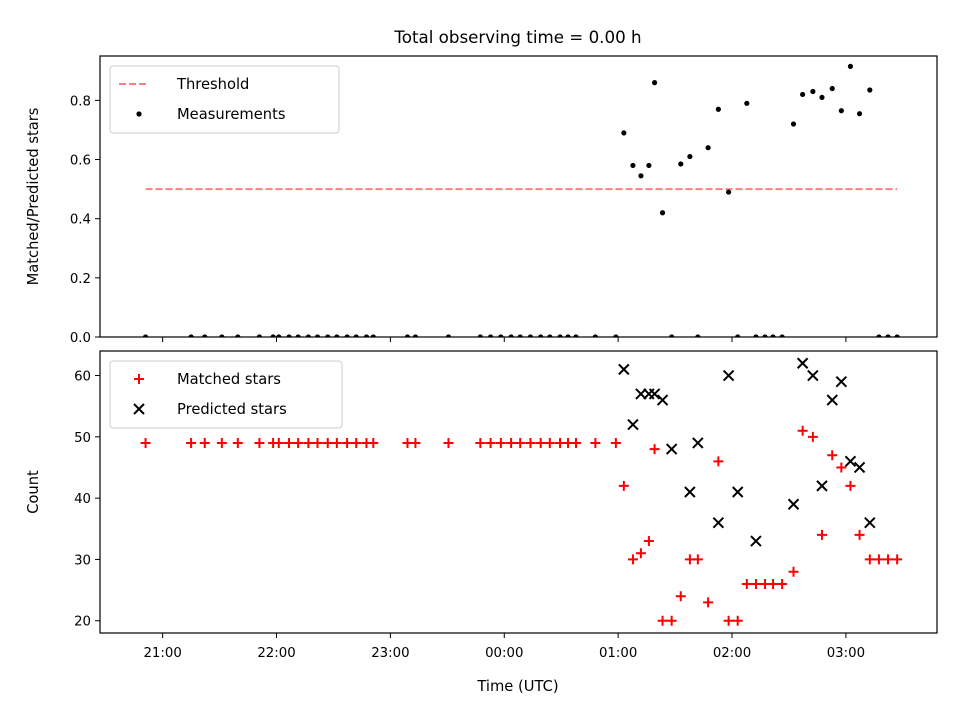  I want to click on x-axis-label: Time (UTC), so click(517, 686).